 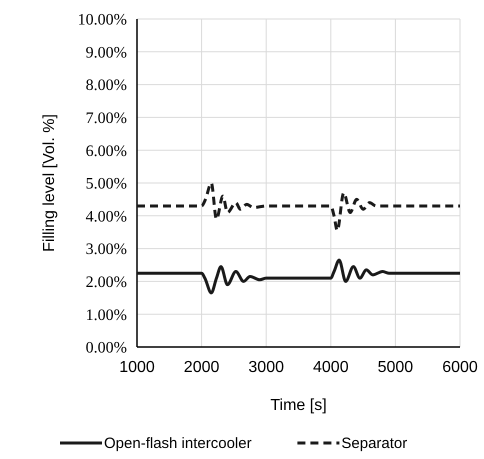 I want to click on x-tick-label: 3000, so click(x=266, y=367).